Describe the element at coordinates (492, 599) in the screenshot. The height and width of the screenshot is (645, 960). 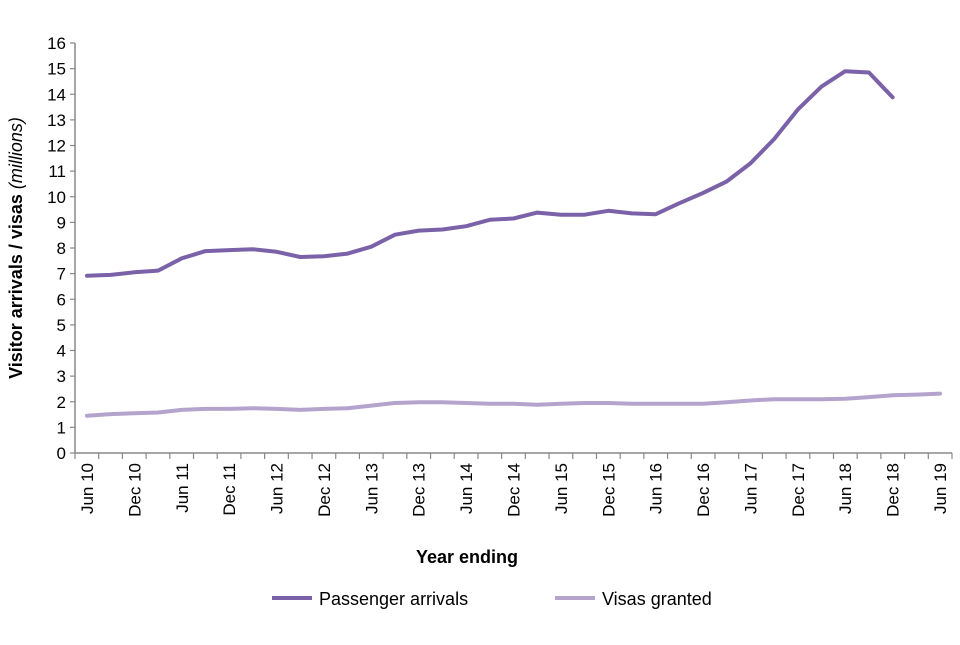
I see `legend: Passenger arrivals Visas granted` at that location.